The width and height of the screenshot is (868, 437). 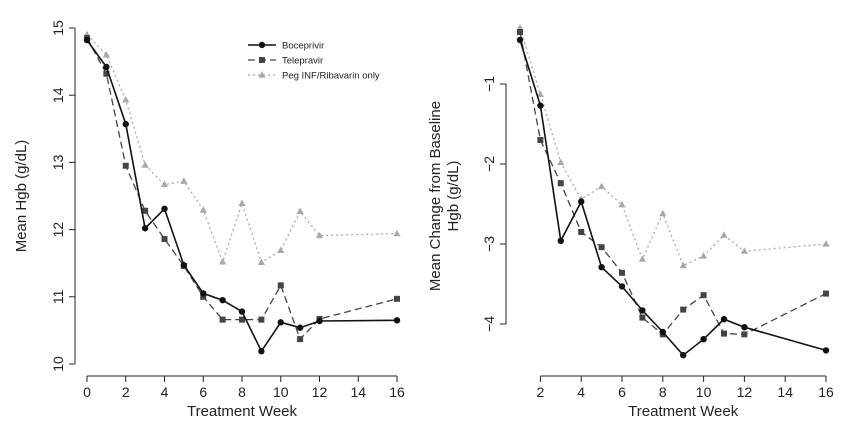 What do you see at coordinates (397, 392) in the screenshot?
I see `left-x-tick-label: 16` at bounding box center [397, 392].